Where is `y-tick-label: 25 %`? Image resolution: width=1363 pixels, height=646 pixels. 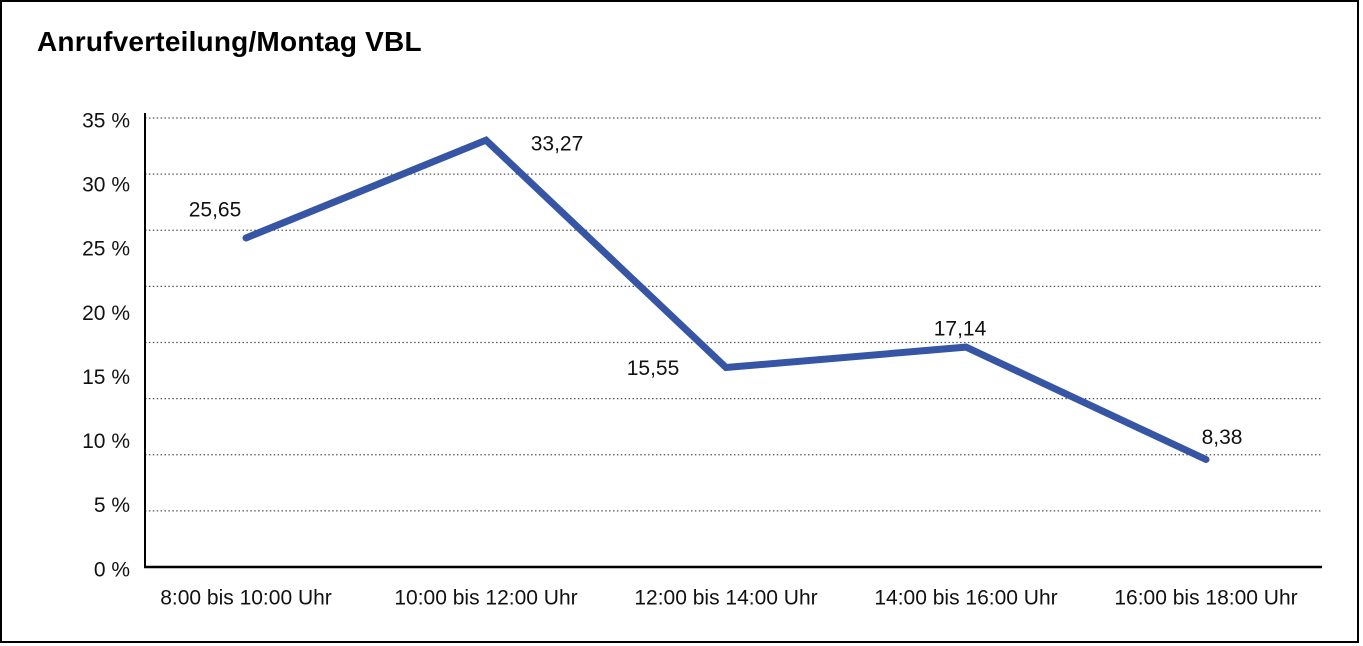
y-tick-label: 25 % is located at coordinates (106, 249).